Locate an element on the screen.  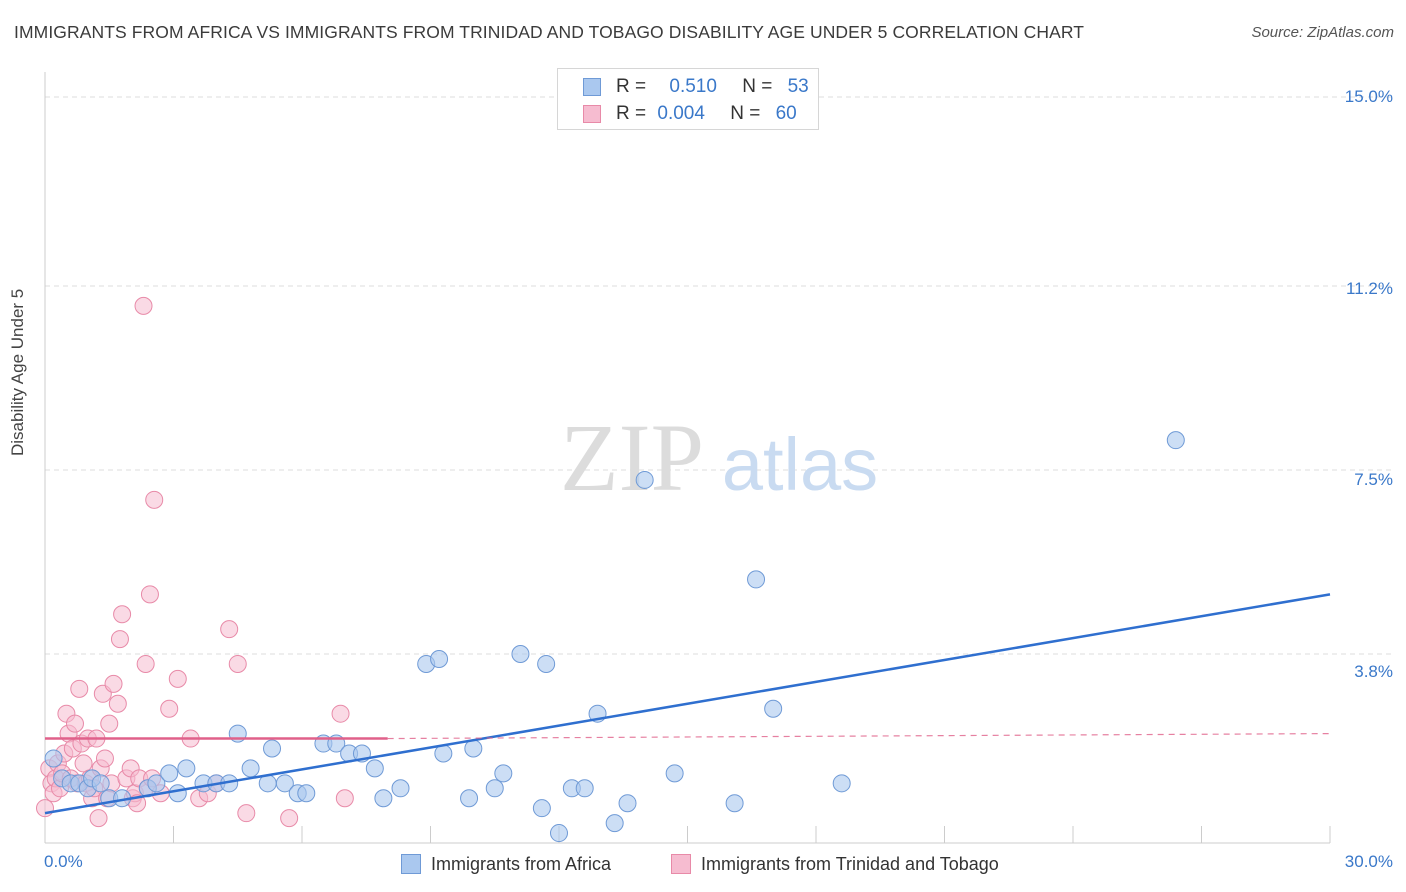
legend-row-trinidad: R = 0.004 N = 60 is located at coordinates (690, 114).